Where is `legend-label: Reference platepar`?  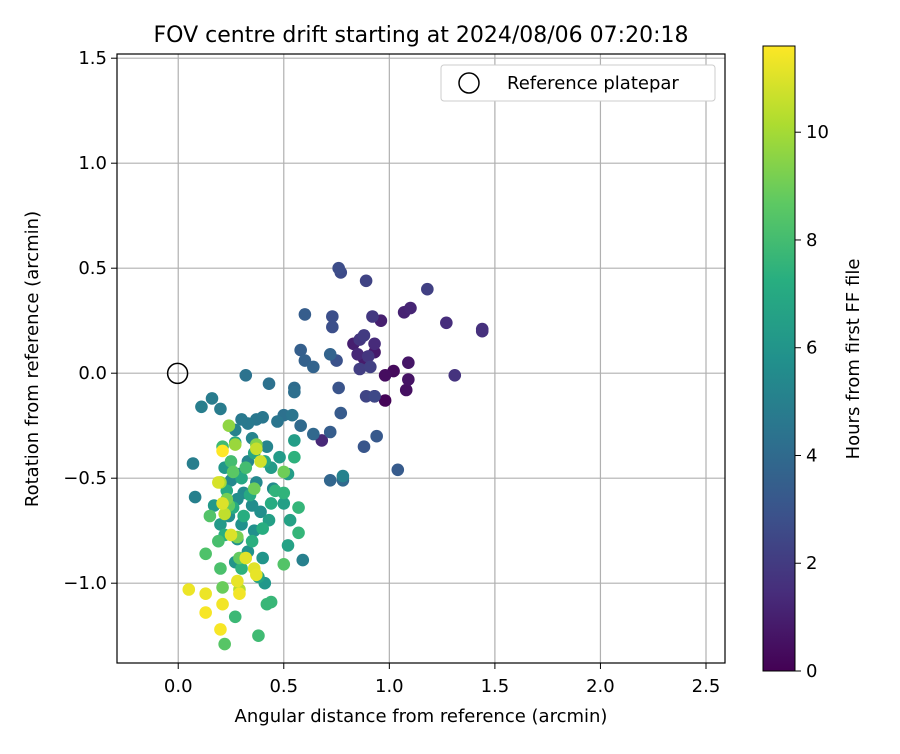 legend-label: Reference platepar is located at coordinates (593, 83).